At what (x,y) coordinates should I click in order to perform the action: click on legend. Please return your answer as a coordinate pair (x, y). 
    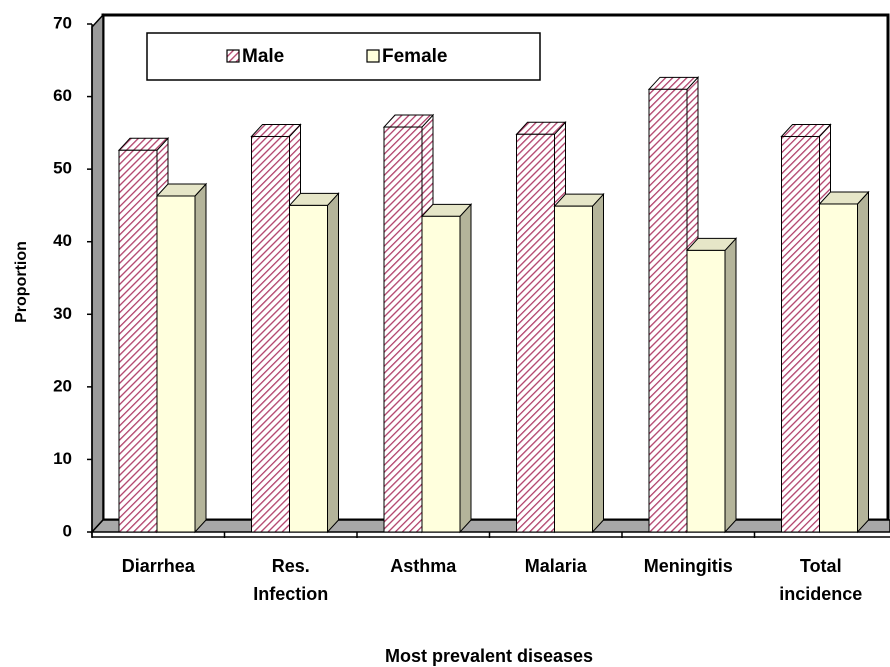
    Looking at the image, I should click on (343, 56).